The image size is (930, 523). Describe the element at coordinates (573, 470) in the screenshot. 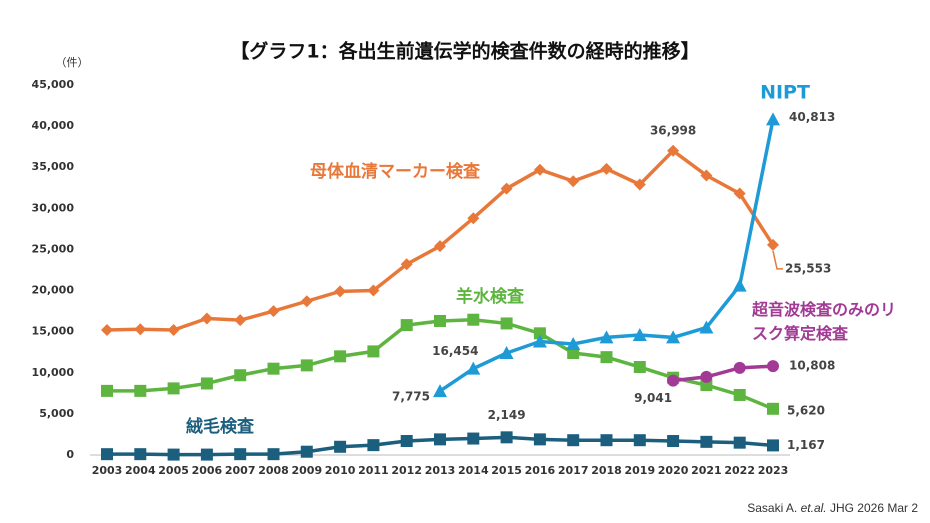

I see `x-tick-label: 2017` at that location.